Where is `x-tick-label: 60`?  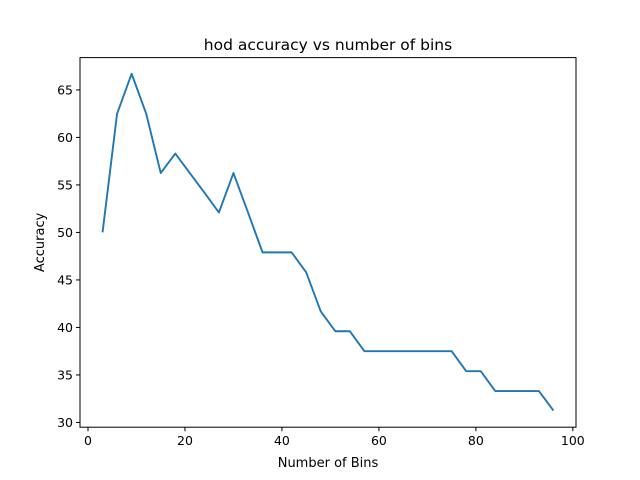
x-tick-label: 60 is located at coordinates (379, 440).